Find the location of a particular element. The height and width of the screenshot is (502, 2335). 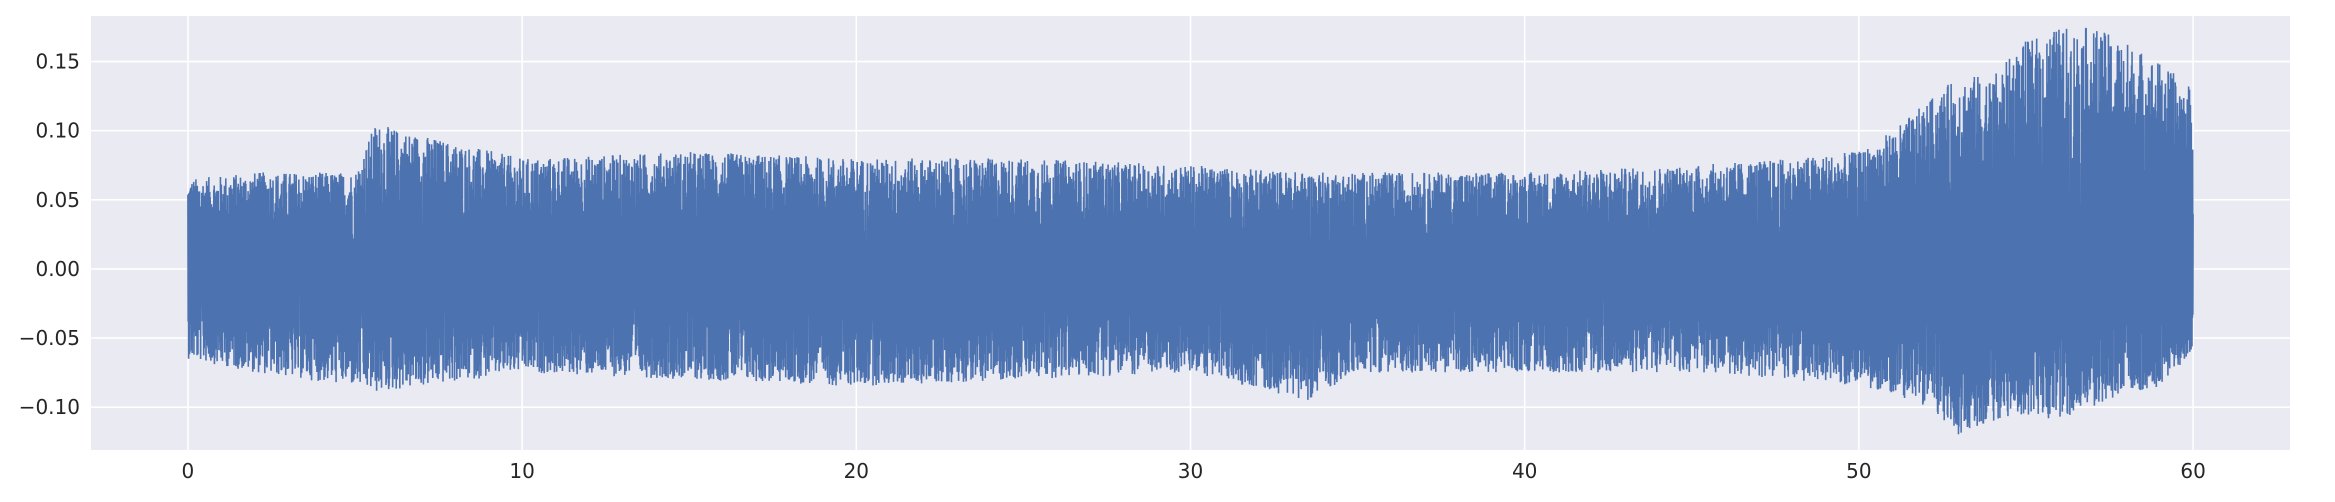

x-tick-label: 50 is located at coordinates (1858, 471).